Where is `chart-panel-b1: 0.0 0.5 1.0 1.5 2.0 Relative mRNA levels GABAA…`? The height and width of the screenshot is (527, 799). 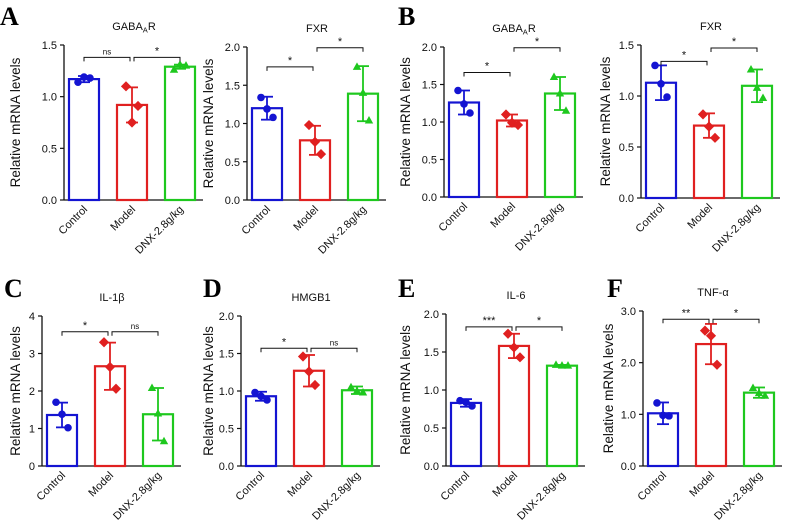 chart-panel-b1: 0.0 0.5 1.0 1.5 2.0 Relative mRNA levels GABAA… is located at coordinates (490, 138).